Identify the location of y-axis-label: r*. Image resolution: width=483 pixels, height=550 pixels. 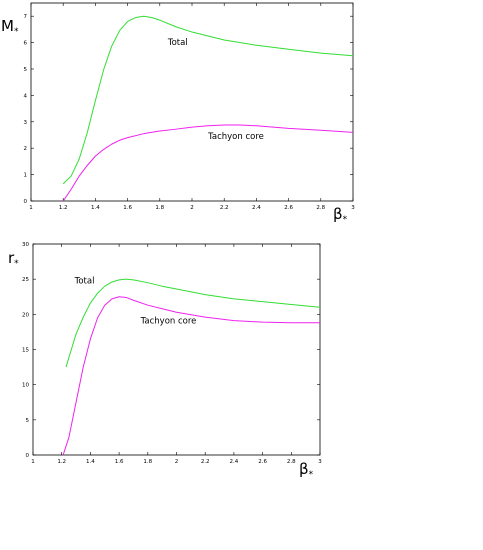
(13, 259).